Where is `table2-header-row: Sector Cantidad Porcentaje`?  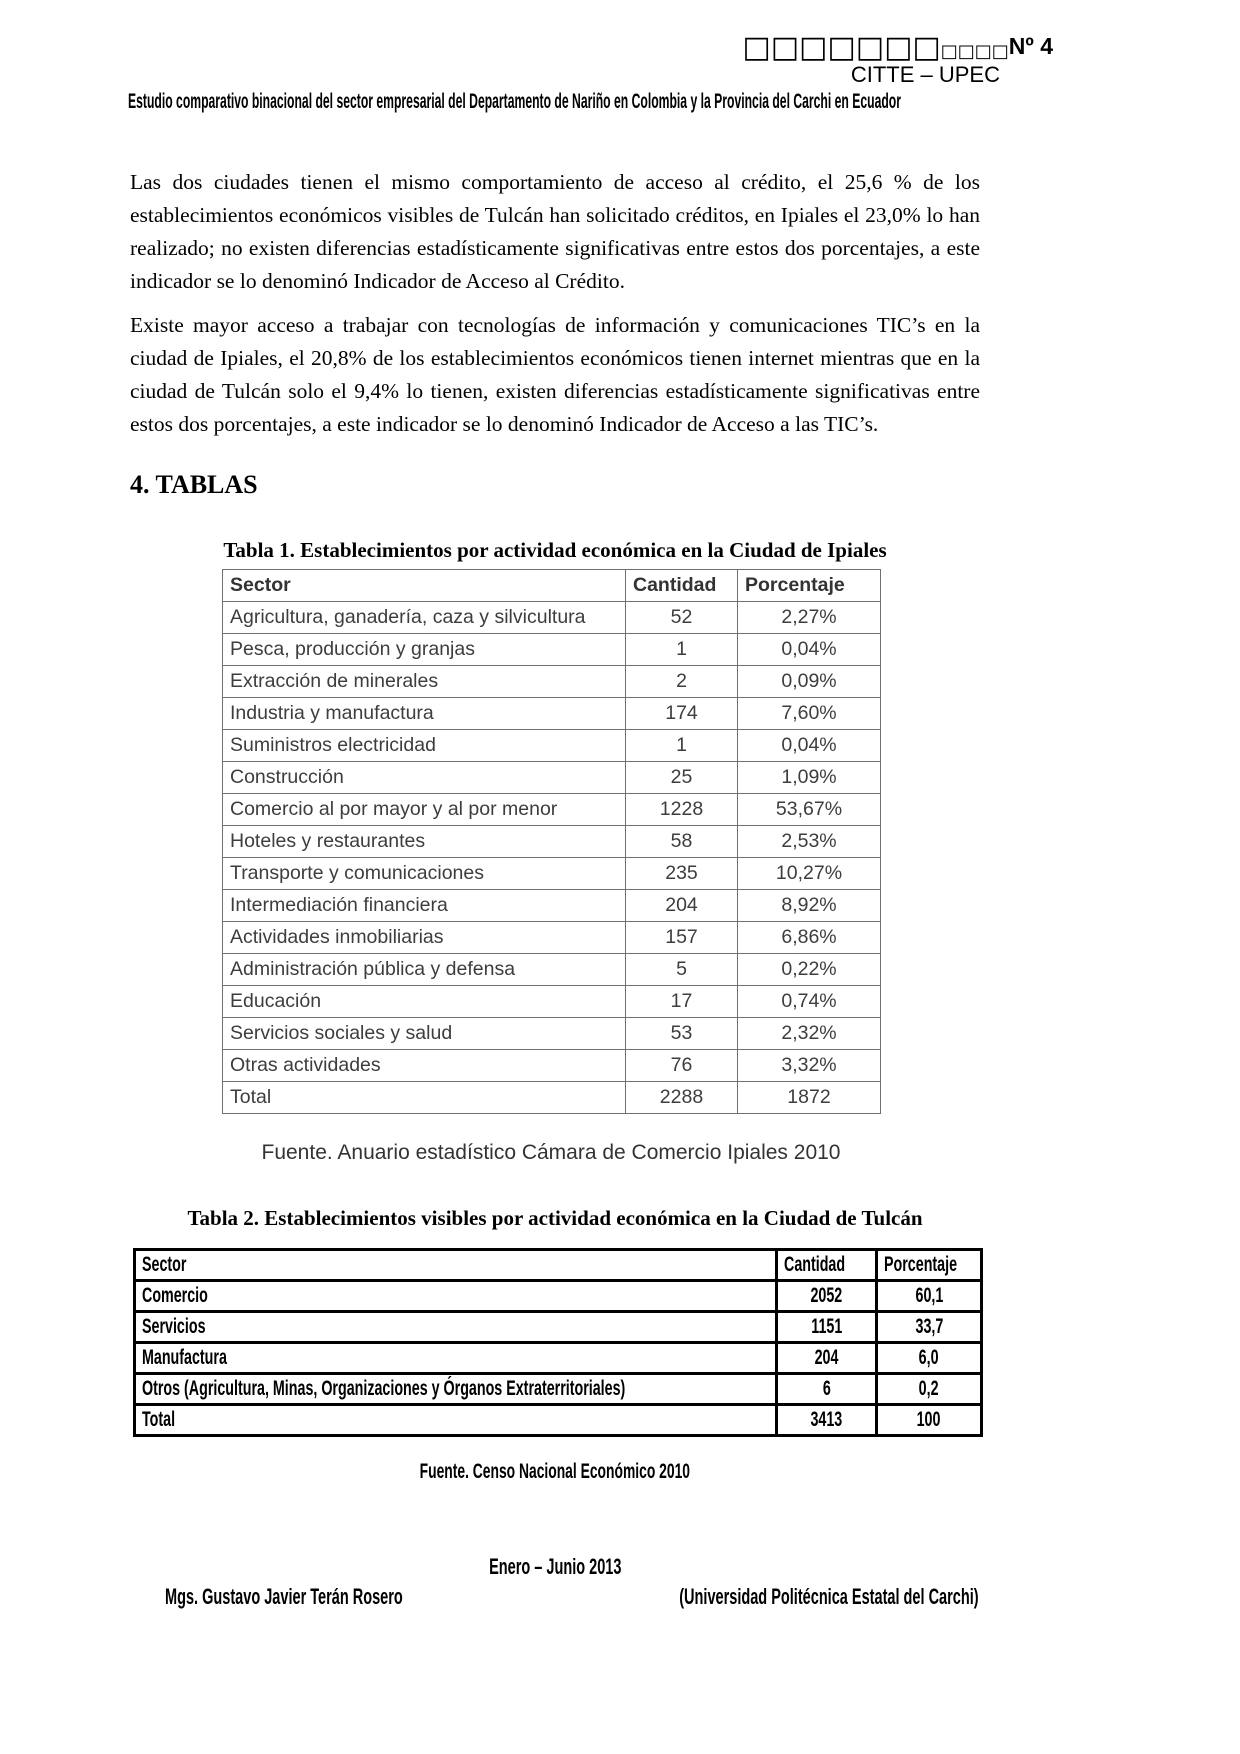
table2-header-row: Sector Cantidad Porcentaje is located at coordinates (558, 1265).